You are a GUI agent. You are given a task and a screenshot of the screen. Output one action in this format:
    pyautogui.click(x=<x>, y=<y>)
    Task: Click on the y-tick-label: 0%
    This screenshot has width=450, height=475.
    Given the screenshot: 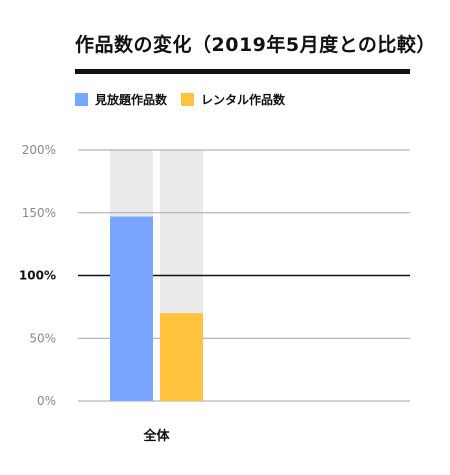 What is the action you would take?
    pyautogui.click(x=46, y=401)
    